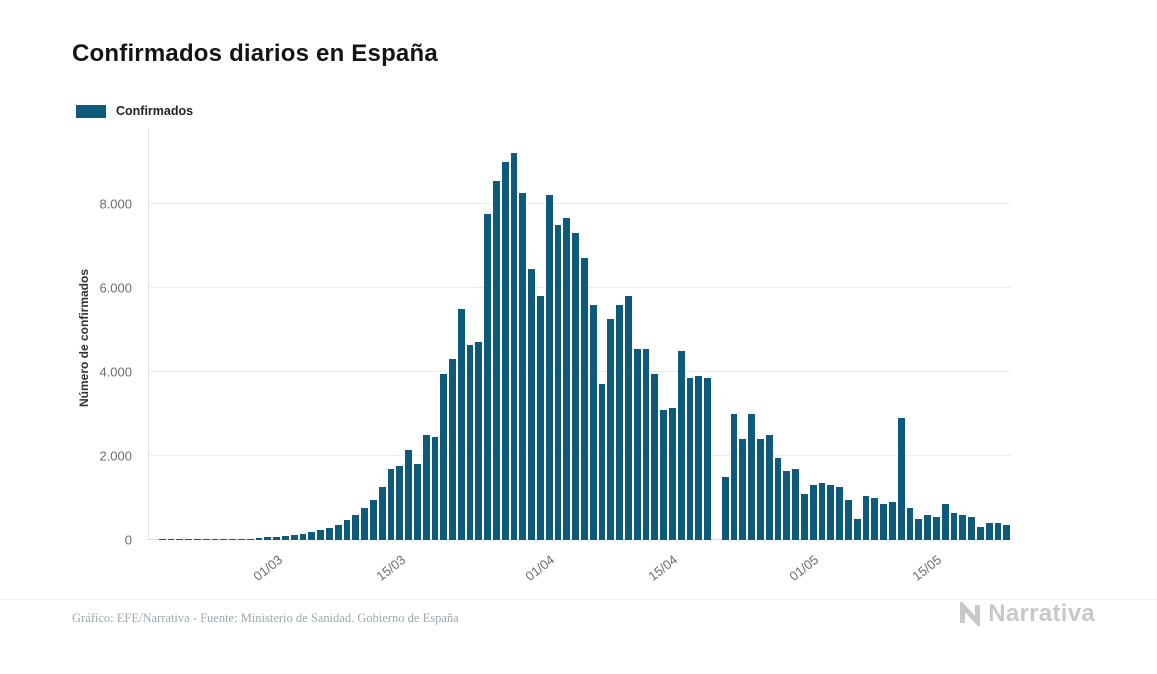 This screenshot has height=674, width=1157. Describe the element at coordinates (128, 540) in the screenshot. I see `y-tick-label: 0` at that location.